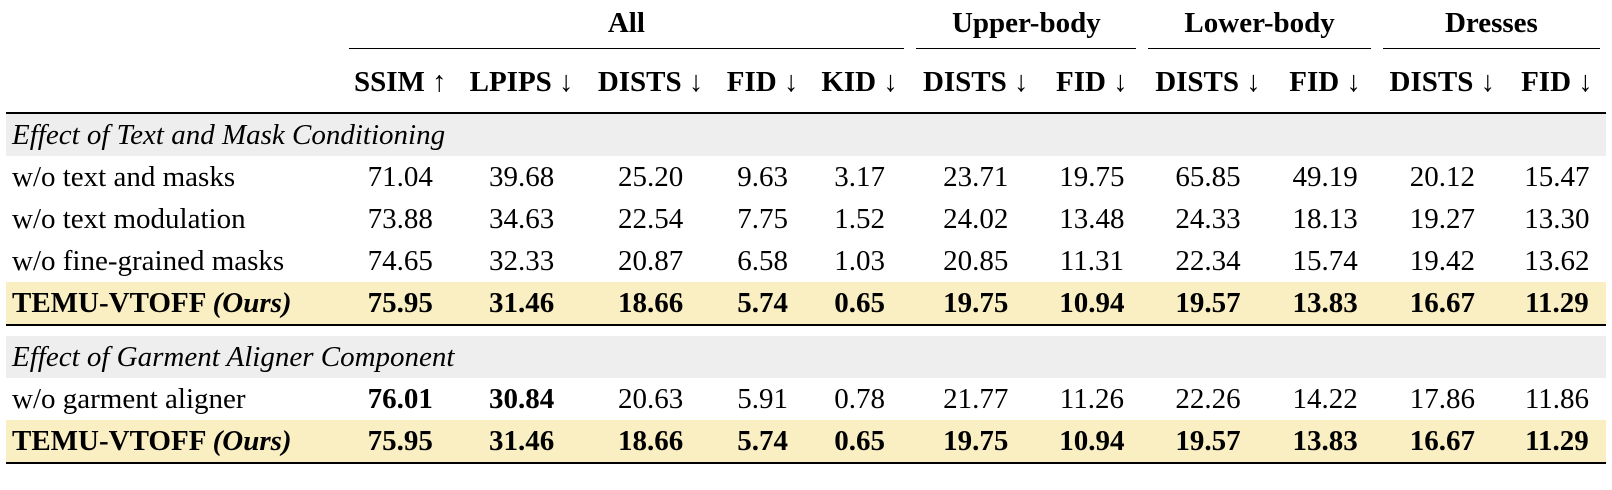  I want to click on header-dists-lower: DISTS ↓, so click(1208, 83).